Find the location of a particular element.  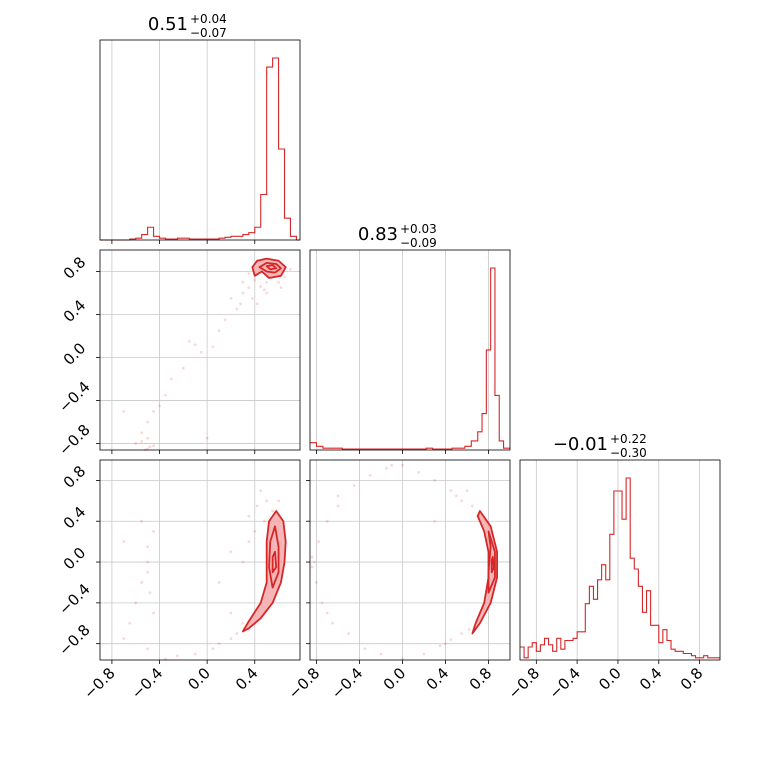

panel-title-value: −0.01 is located at coordinates (580, 444).